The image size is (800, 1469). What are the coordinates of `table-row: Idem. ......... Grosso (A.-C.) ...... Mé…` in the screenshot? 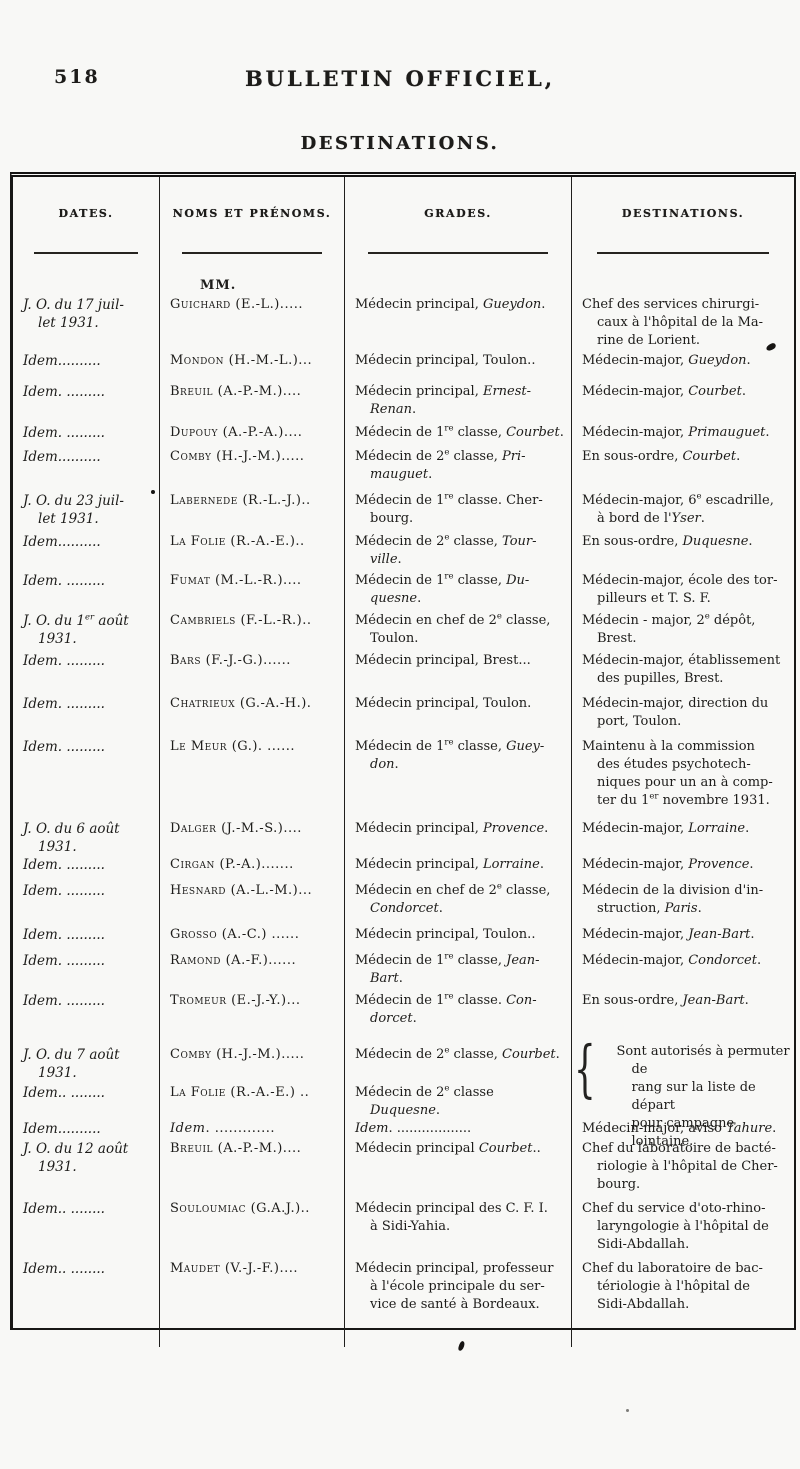 It's located at (403, 939).